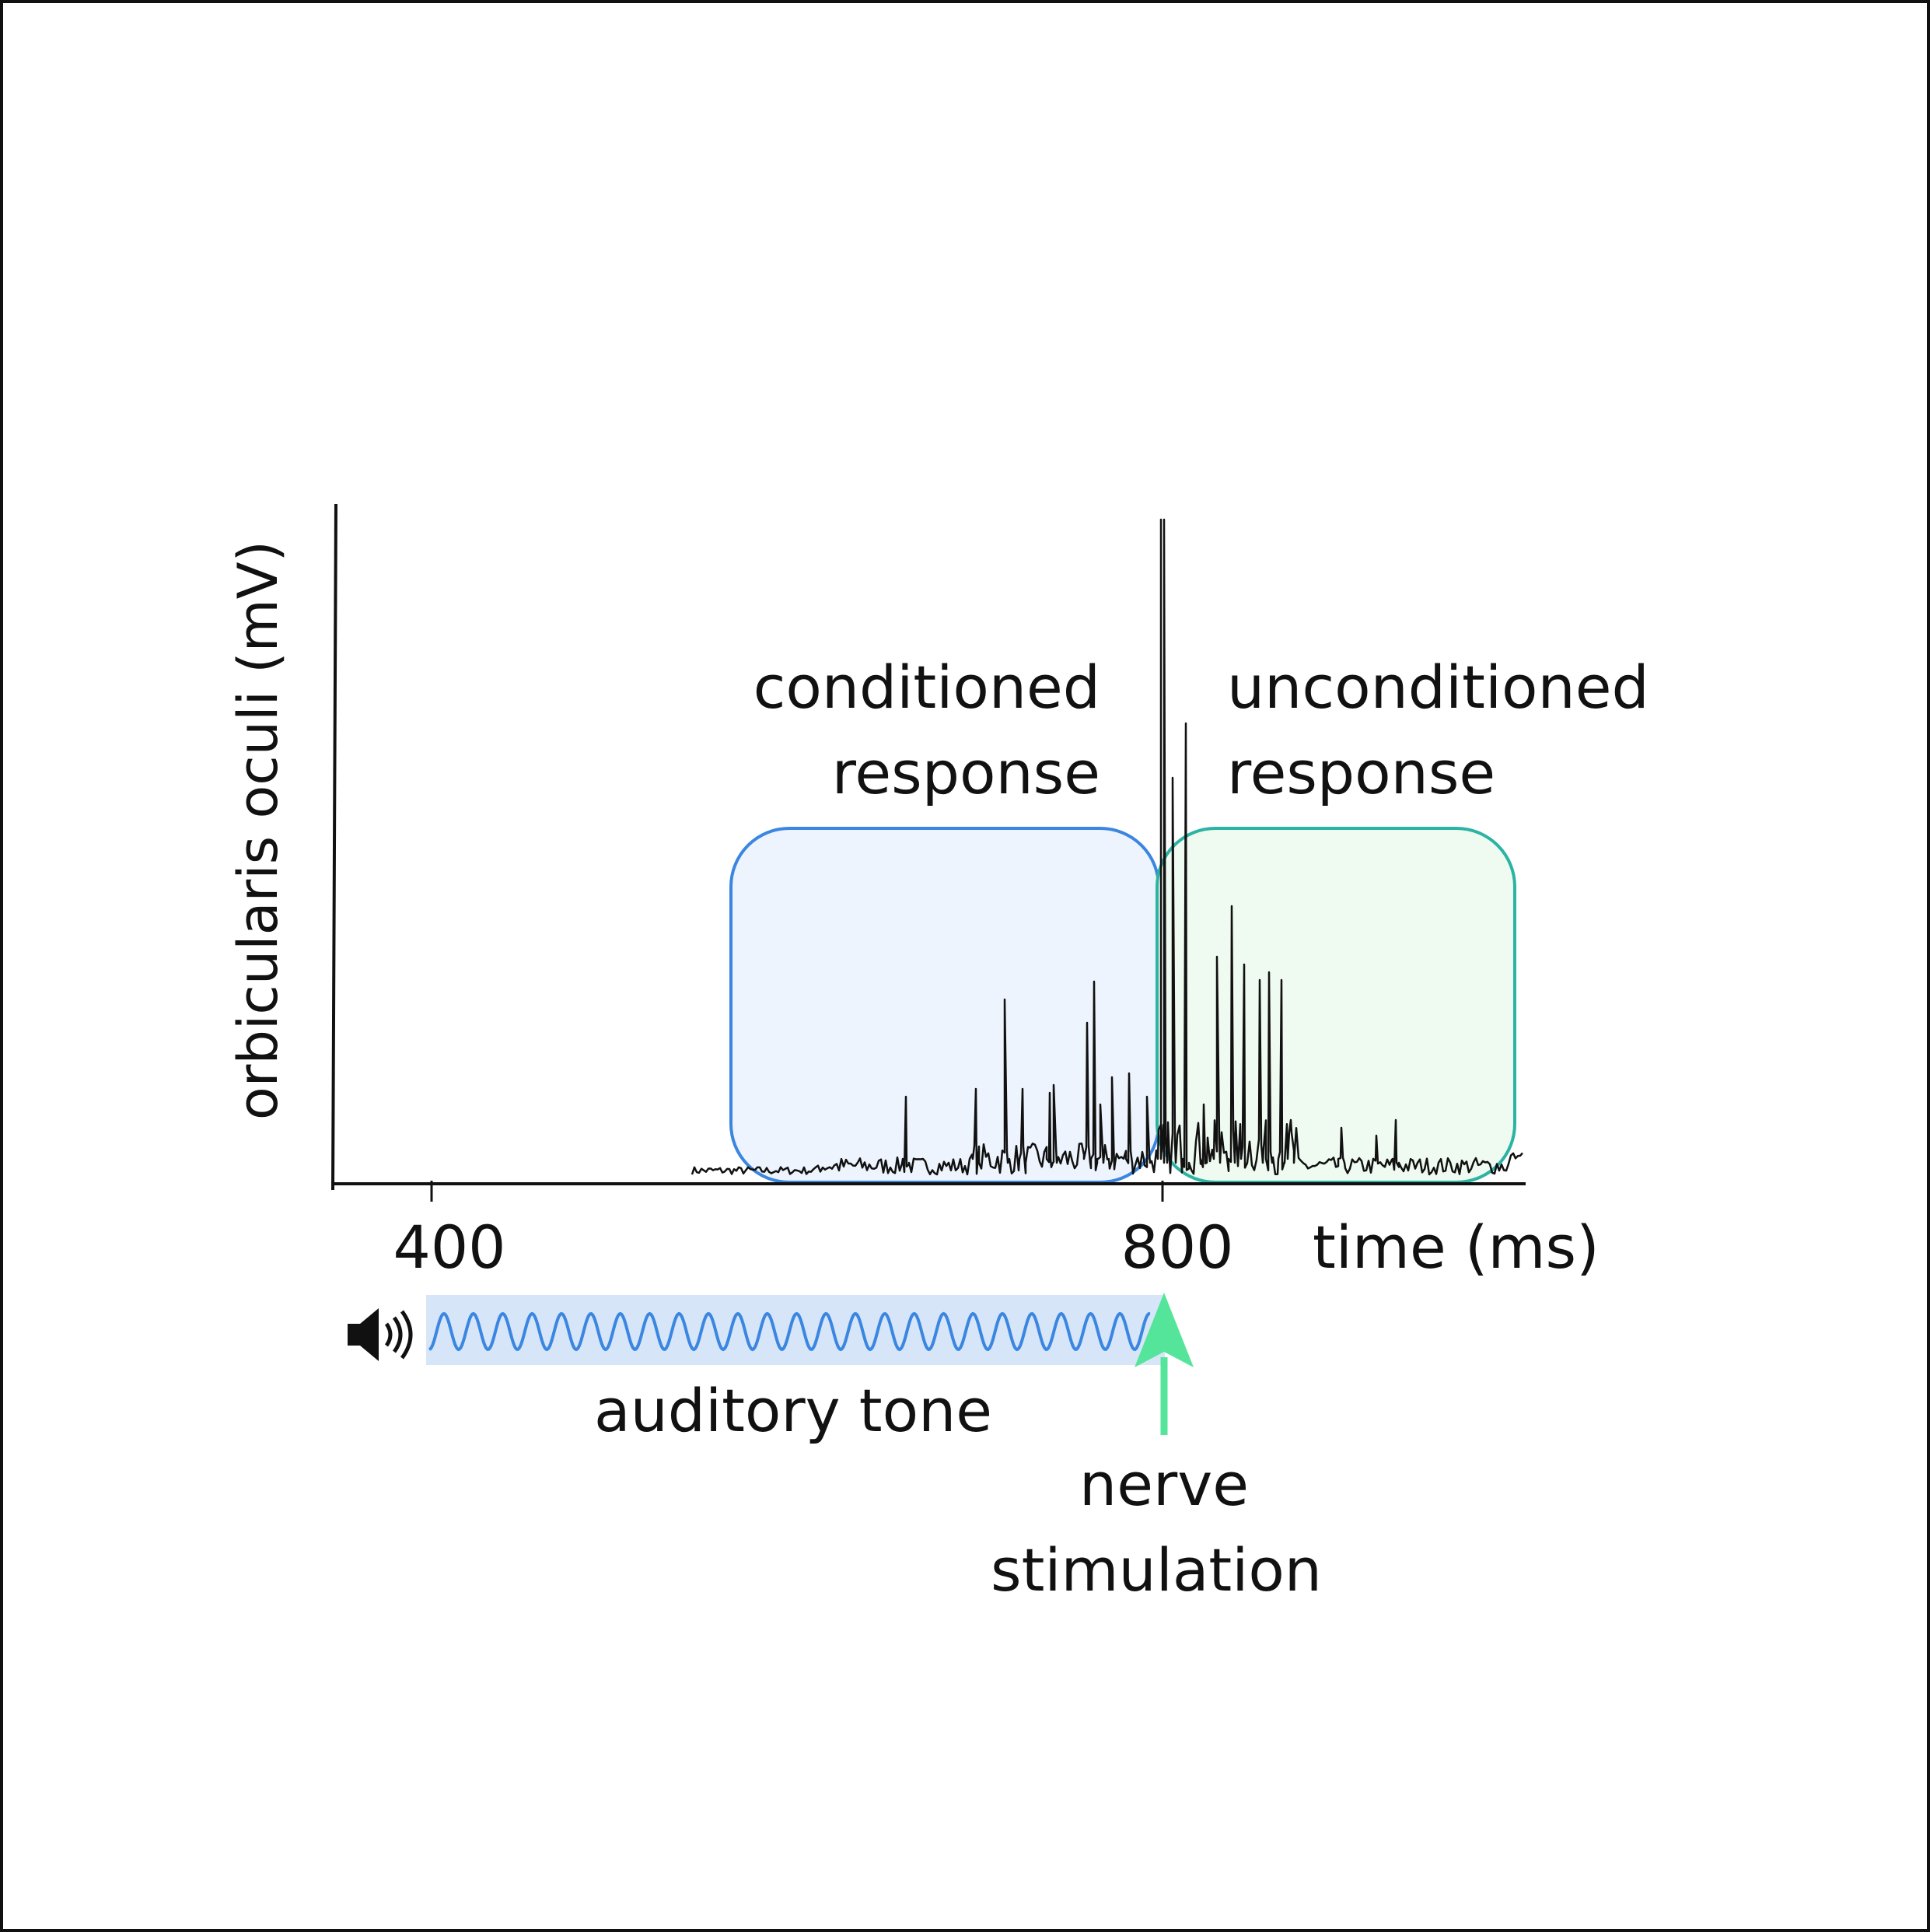 This screenshot has width=1930, height=1932. I want to click on up-arrow-icon, so click(1164, 1364).